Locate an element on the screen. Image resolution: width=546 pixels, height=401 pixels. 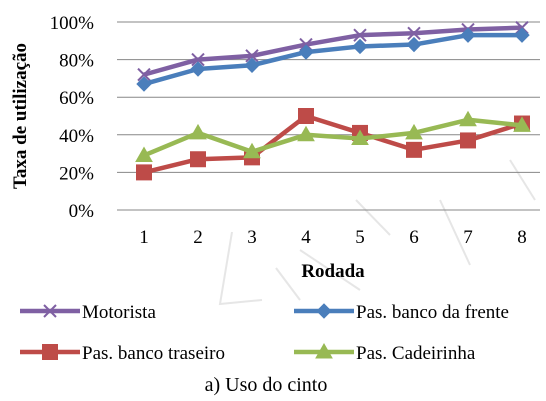
legend-item: Pas. banco da frente is located at coordinates (401, 312).